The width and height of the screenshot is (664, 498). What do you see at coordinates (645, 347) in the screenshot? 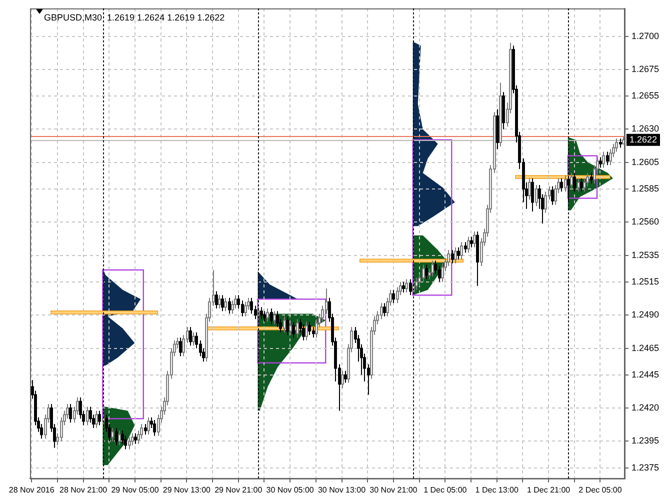
I see `y-tick-label: 1.2465` at bounding box center [645, 347].